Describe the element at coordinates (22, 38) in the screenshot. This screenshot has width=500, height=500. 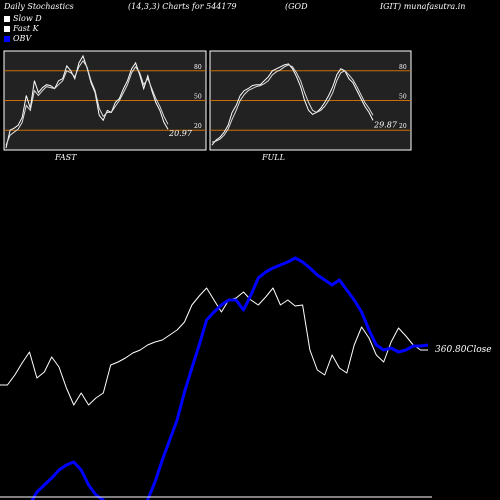
I see `legend-obv-label: OBV` at that location.